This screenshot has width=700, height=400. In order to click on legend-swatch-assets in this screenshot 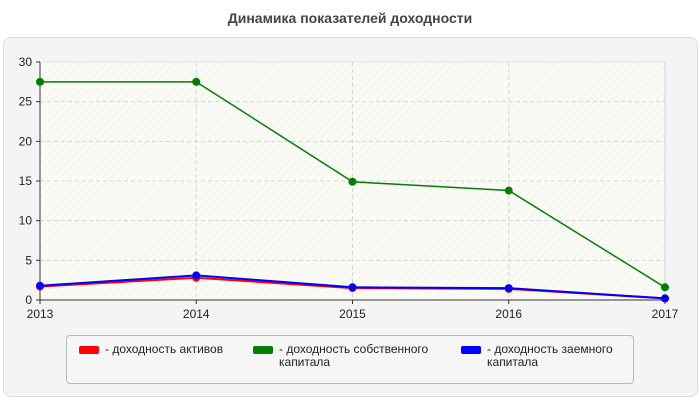, I will do `click(89, 350)`.